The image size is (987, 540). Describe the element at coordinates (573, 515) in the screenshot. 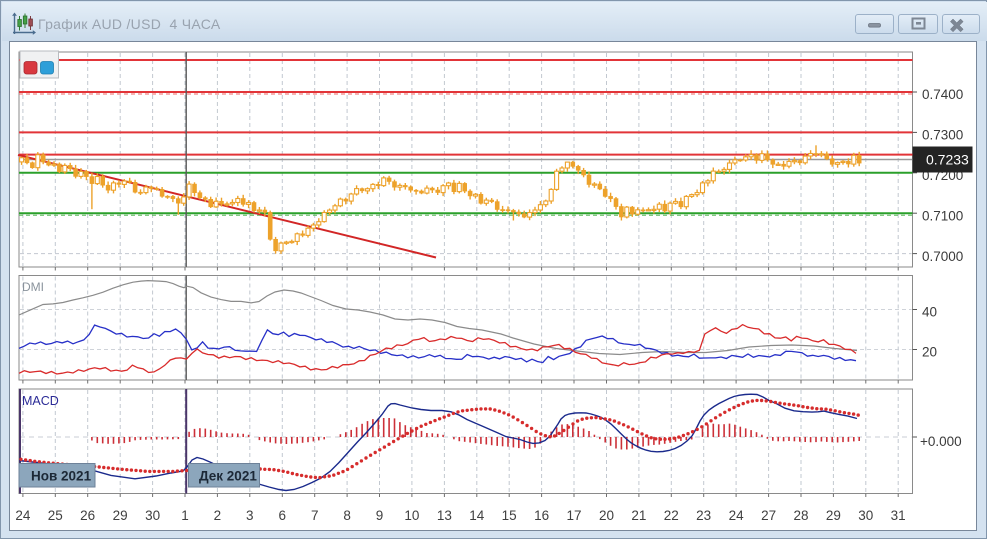

I see `svg-text: 17` at that location.